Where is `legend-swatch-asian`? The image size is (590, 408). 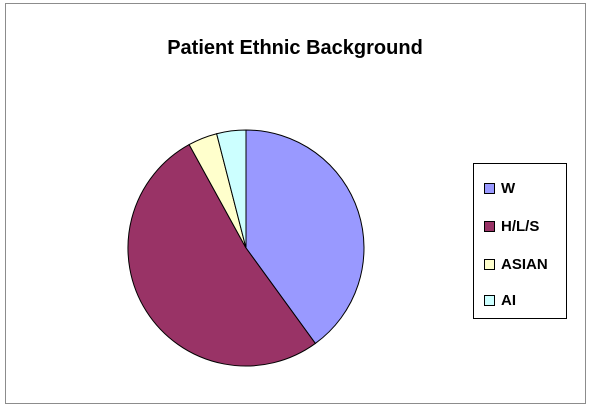
legend-swatch-asian is located at coordinates (489, 264).